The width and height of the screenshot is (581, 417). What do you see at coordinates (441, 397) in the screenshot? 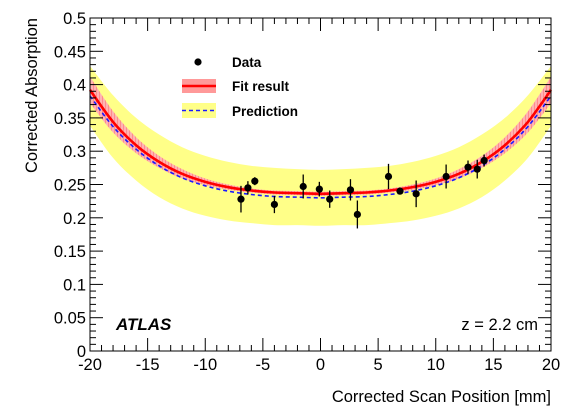
I see `x-axis-title: Corrected Scan Position [mm]` at bounding box center [441, 397].